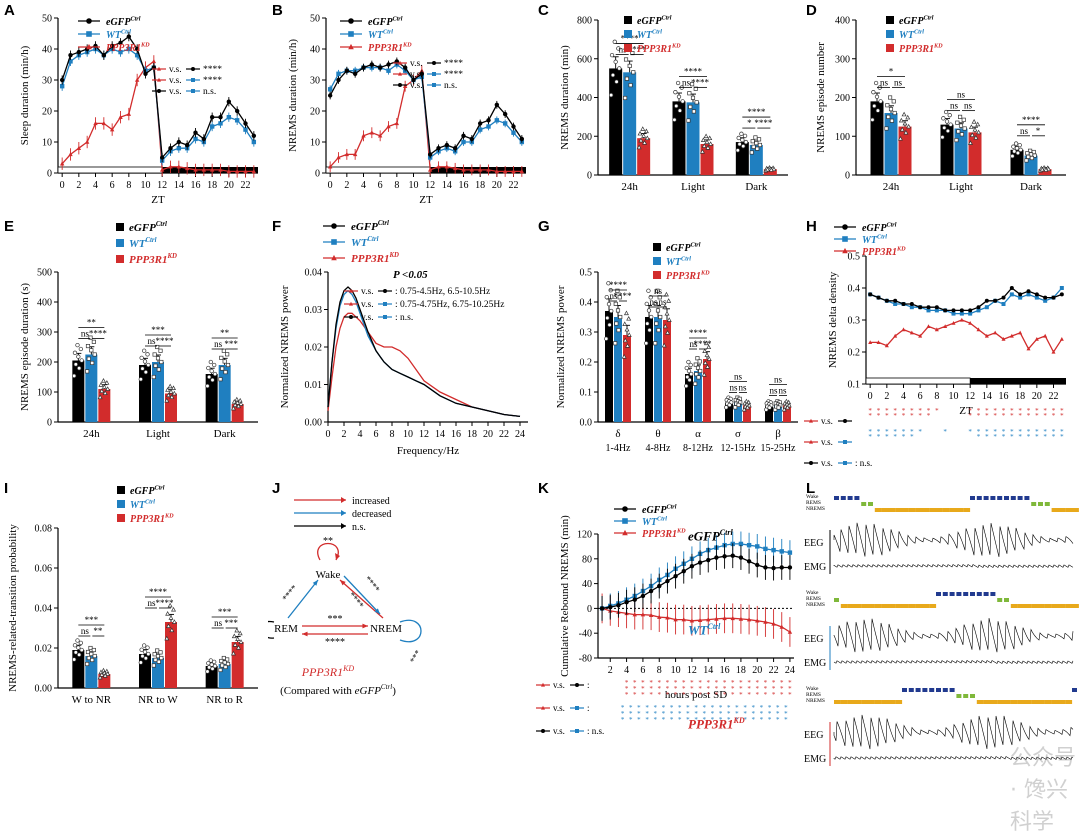 This screenshot has width=1080, height=836. What do you see at coordinates (689, 398) in the screenshot?
I see `bar-eGFP` at bounding box center [689, 398].